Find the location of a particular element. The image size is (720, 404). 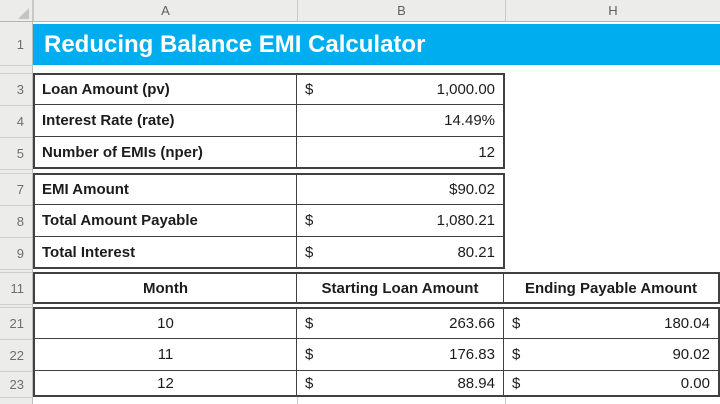

table-row: EMI Amount $90.02 is located at coordinates (269, 190).